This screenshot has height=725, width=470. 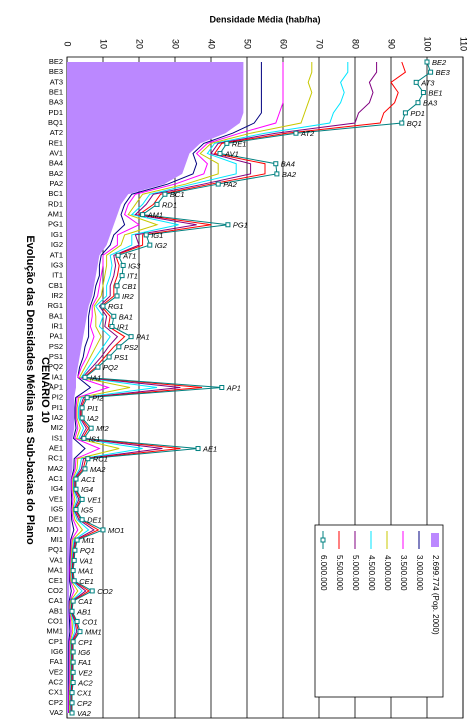 I want to click on data-label: AB1, so click(x=83, y=611).